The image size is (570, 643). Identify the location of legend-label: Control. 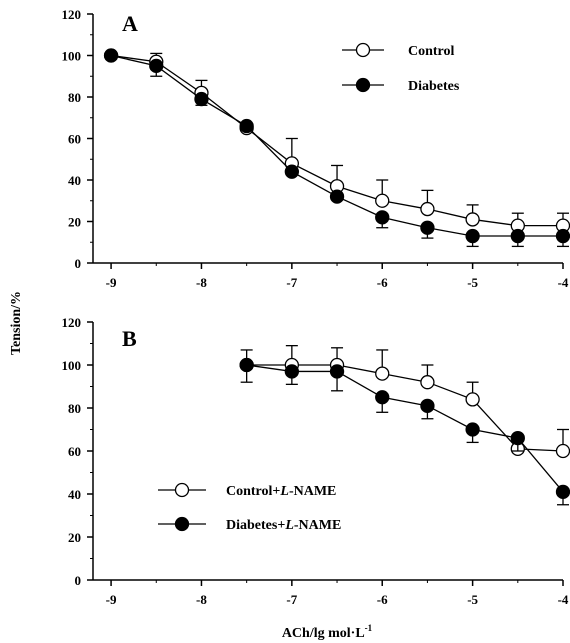
(431, 51).